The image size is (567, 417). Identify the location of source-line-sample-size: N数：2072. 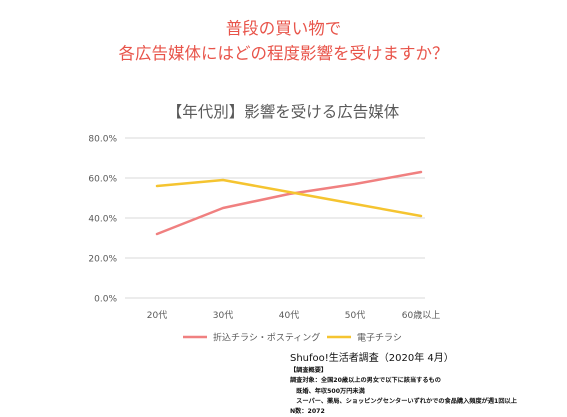
(307, 412).